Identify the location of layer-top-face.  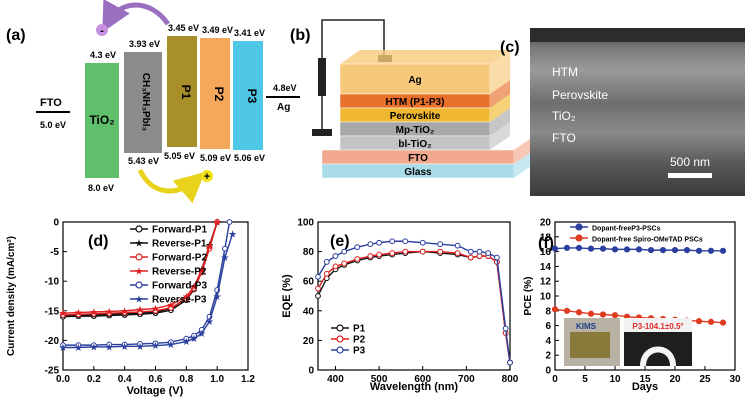
(425, 57).